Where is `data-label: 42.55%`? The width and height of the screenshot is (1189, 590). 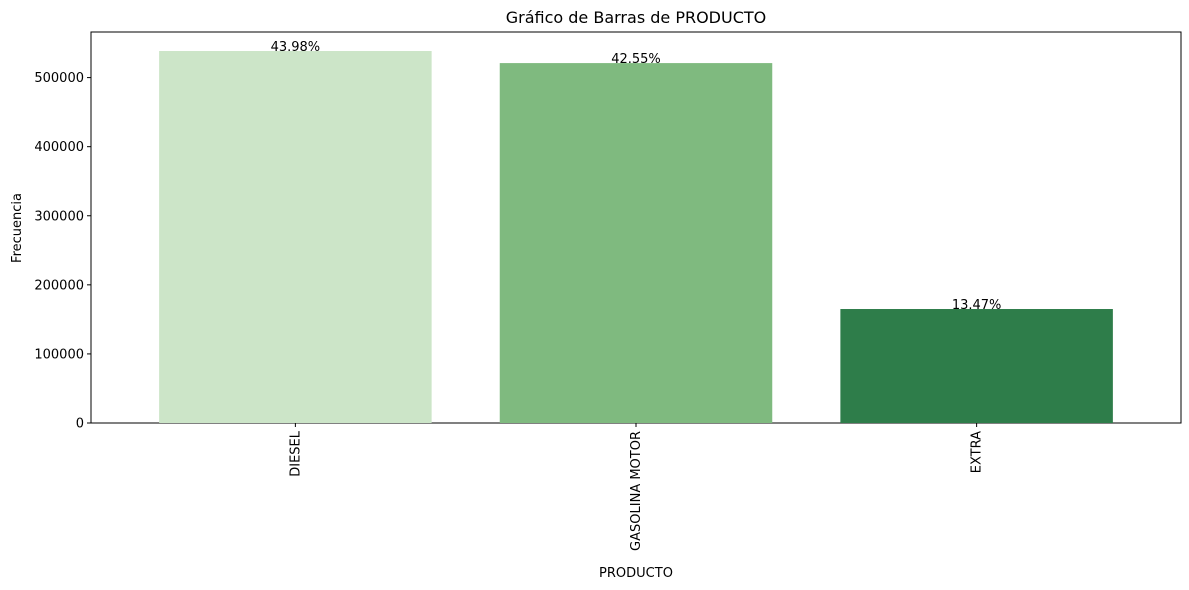
data-label: 42.55% is located at coordinates (636, 59).